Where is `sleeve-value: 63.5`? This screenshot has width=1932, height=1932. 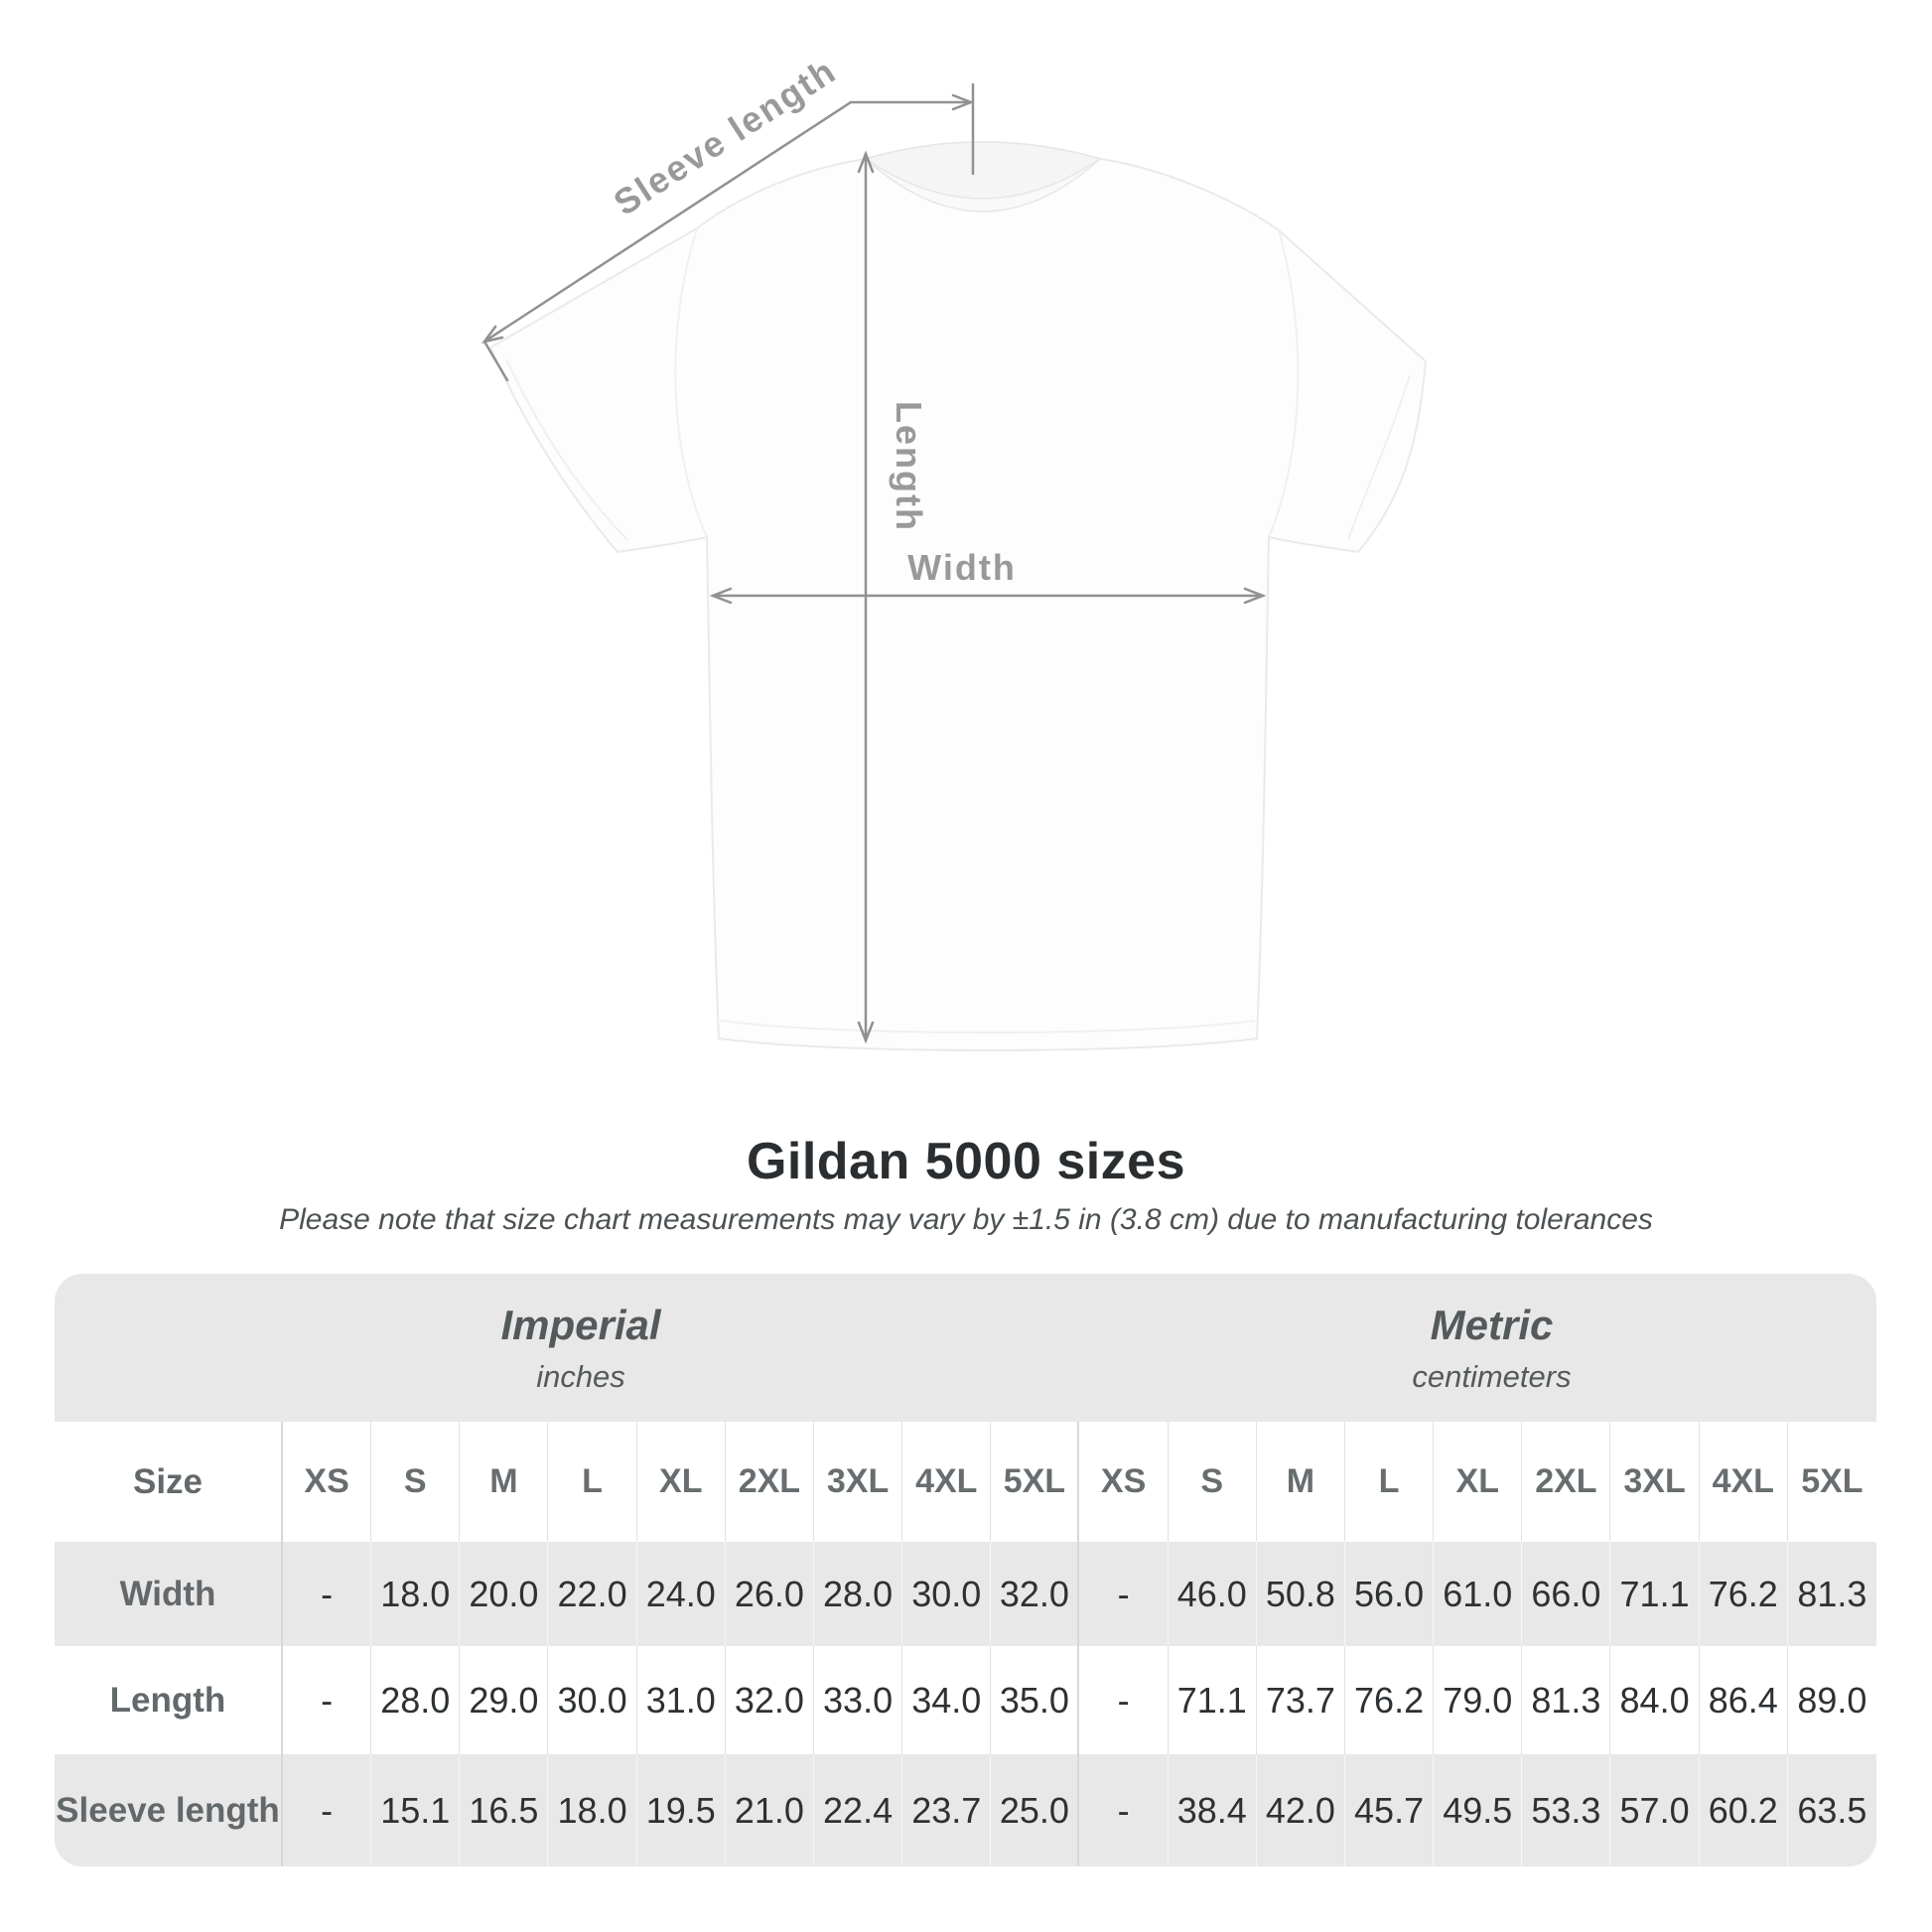 sleeve-value: 63.5 is located at coordinates (1832, 1810).